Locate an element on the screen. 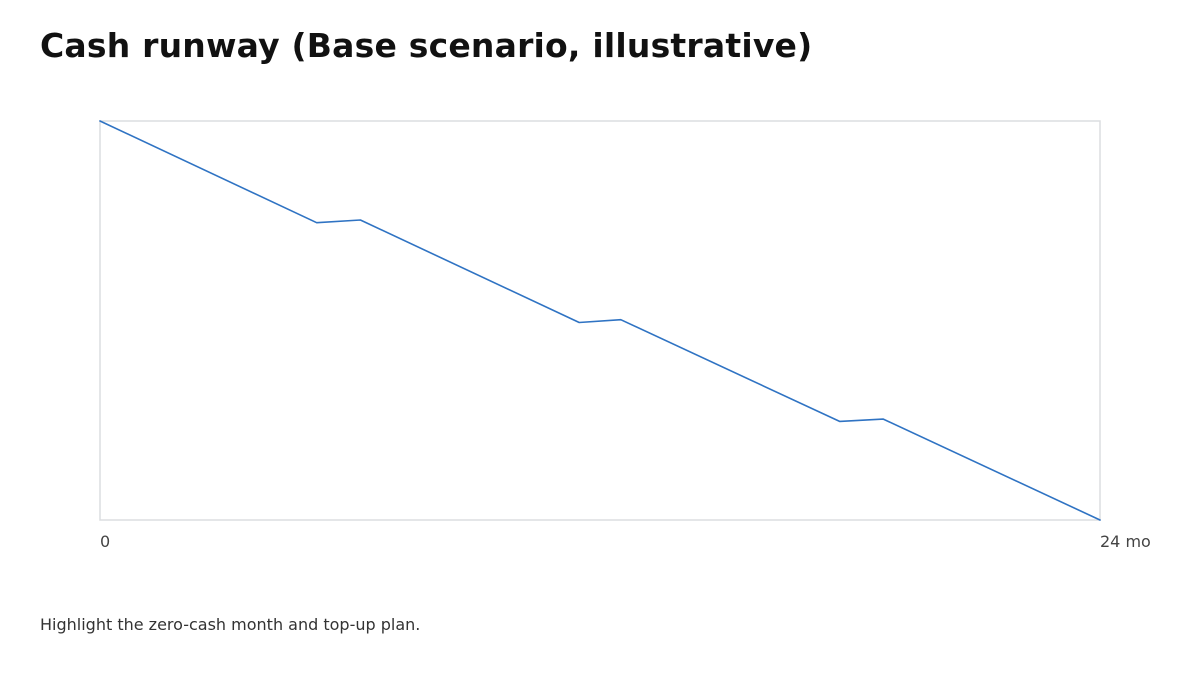 The height and width of the screenshot is (675, 1200). x-axis-ticks: 0 24 mo is located at coordinates (625, 541).